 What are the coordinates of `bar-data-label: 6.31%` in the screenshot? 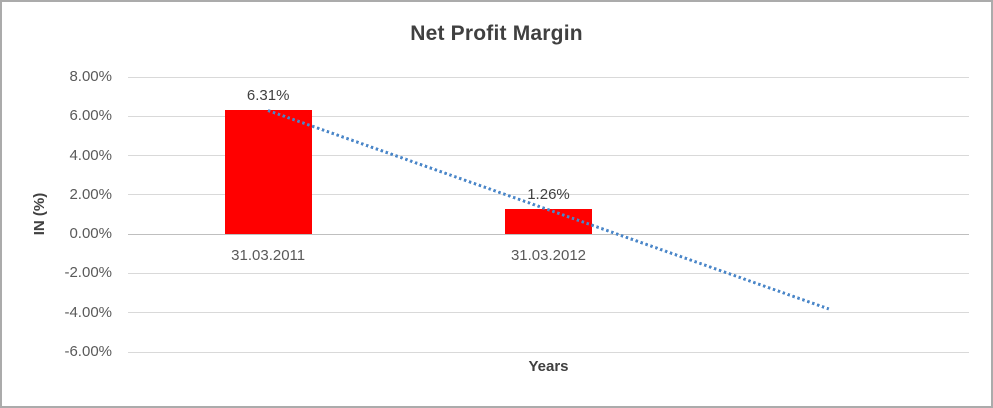 It's located at (268, 96).